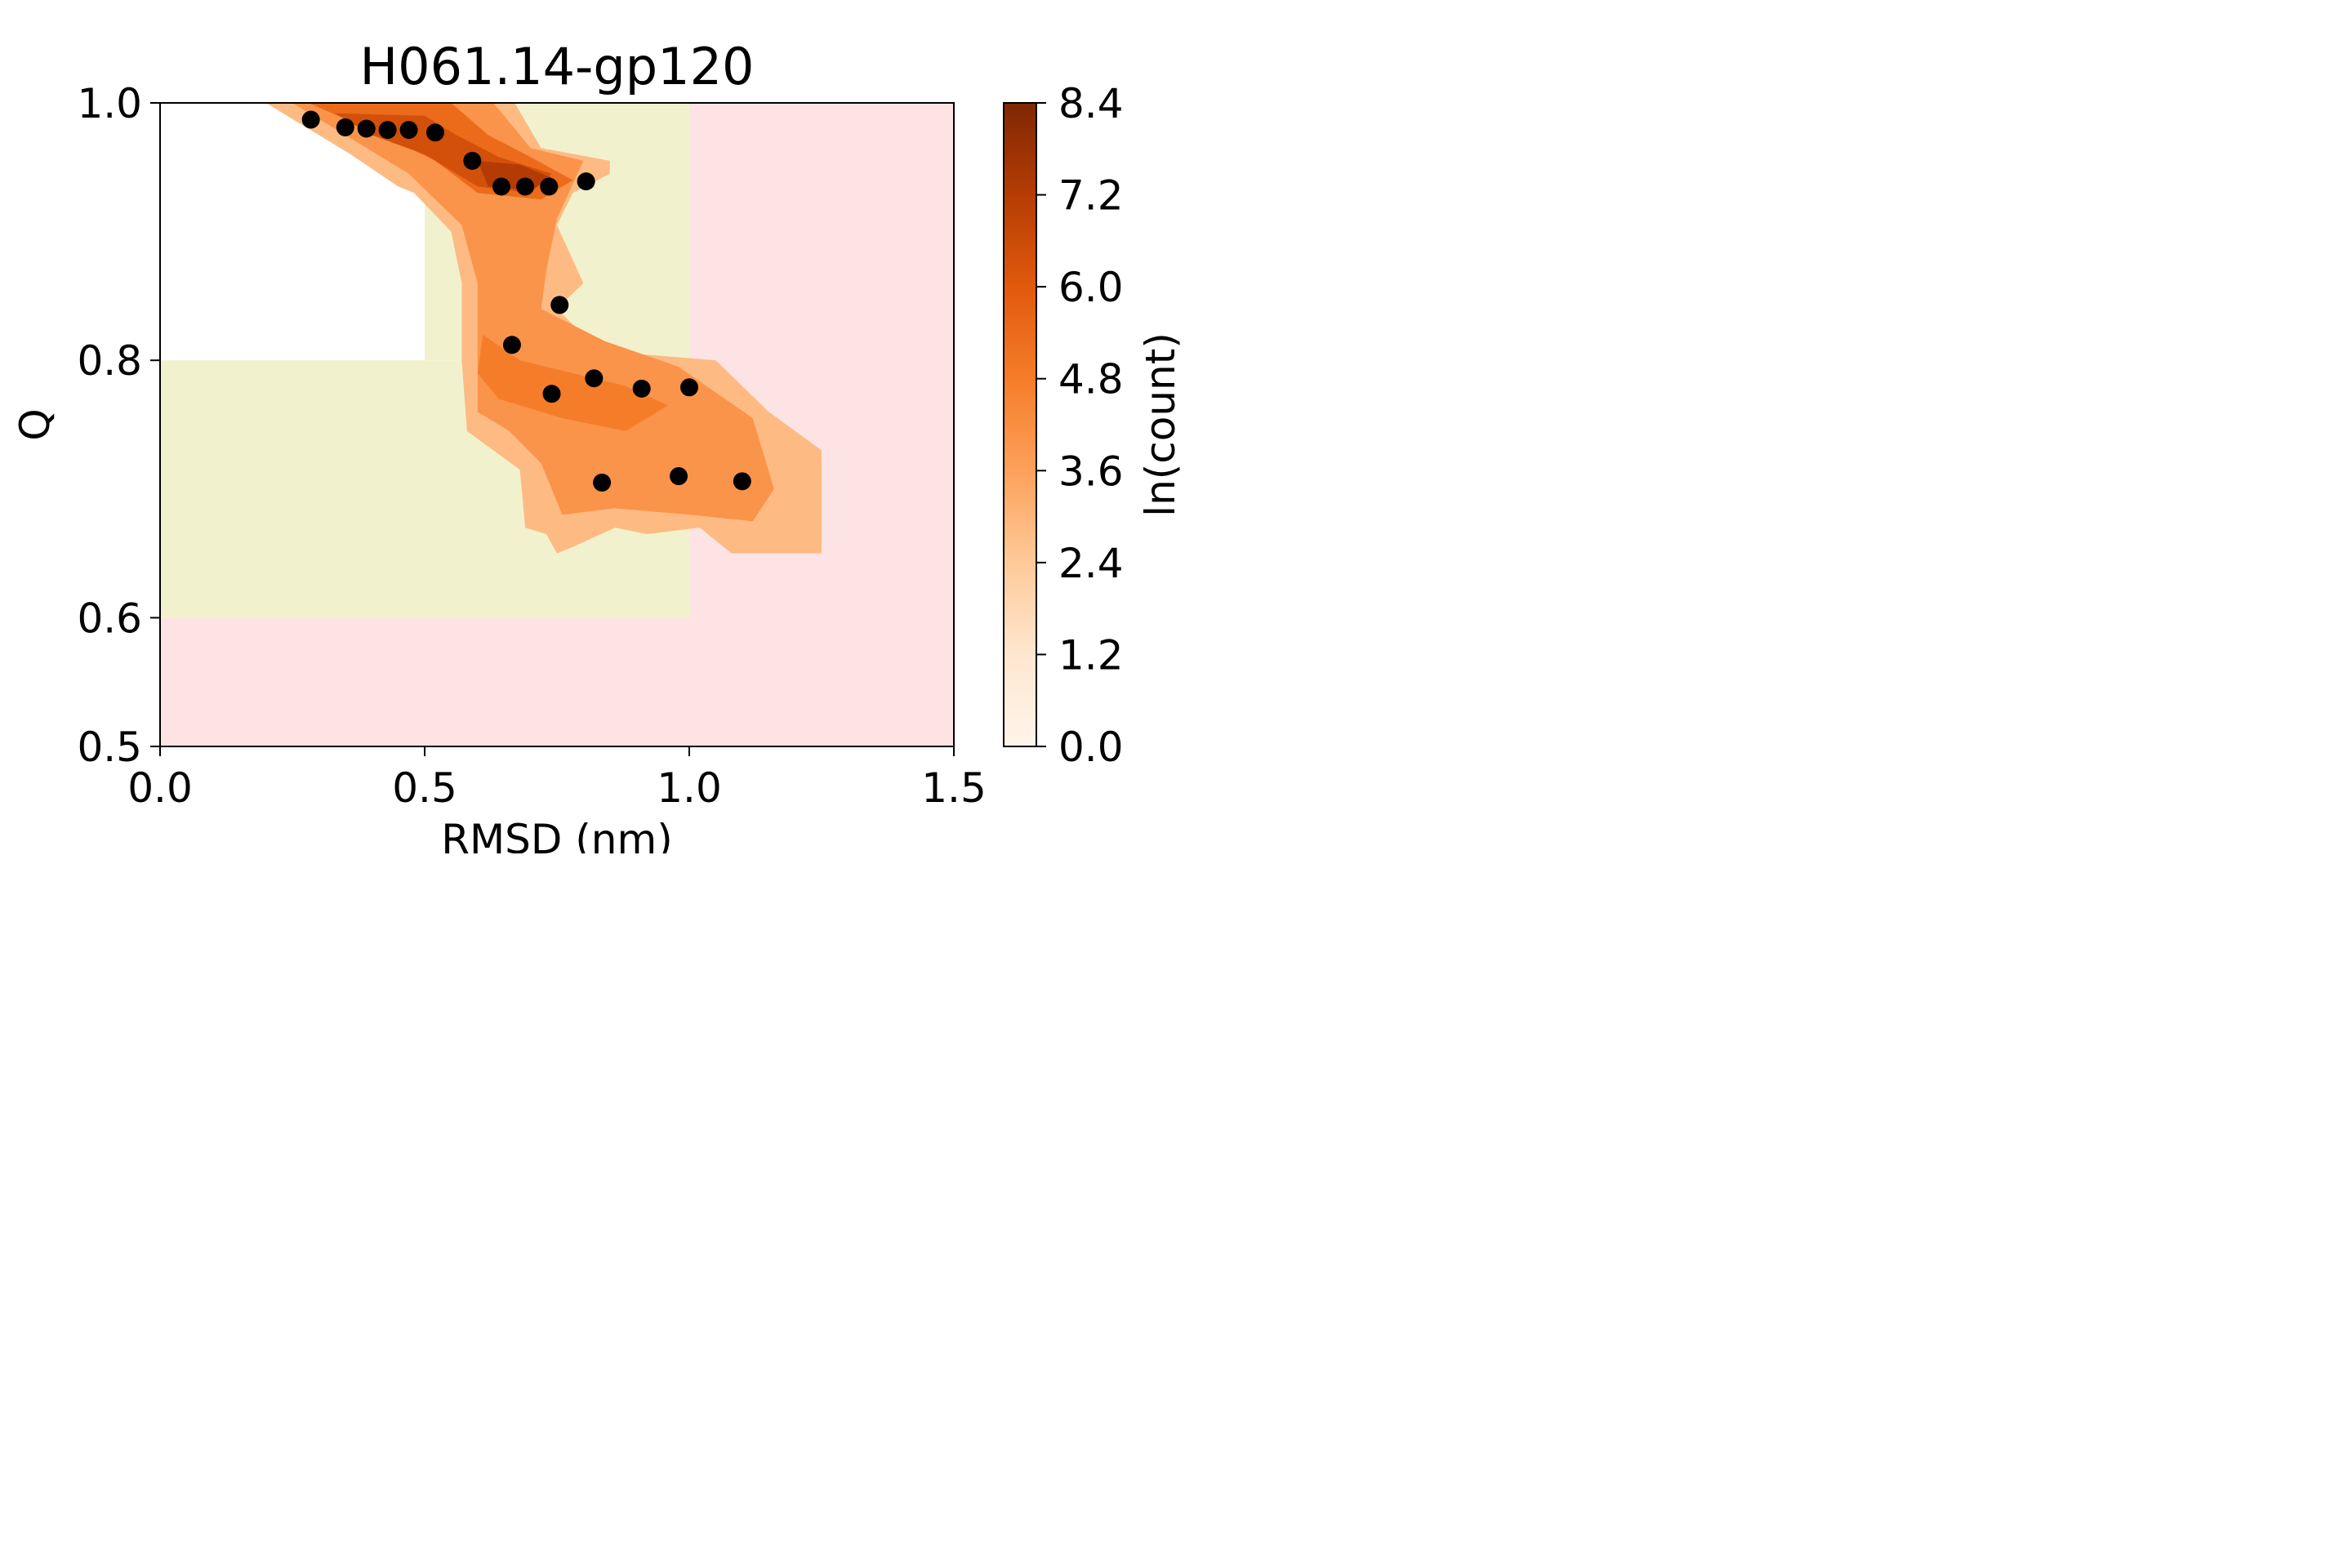 The height and width of the screenshot is (1568, 2352). What do you see at coordinates (35, 424) in the screenshot?
I see `y-axis-label: Q` at bounding box center [35, 424].